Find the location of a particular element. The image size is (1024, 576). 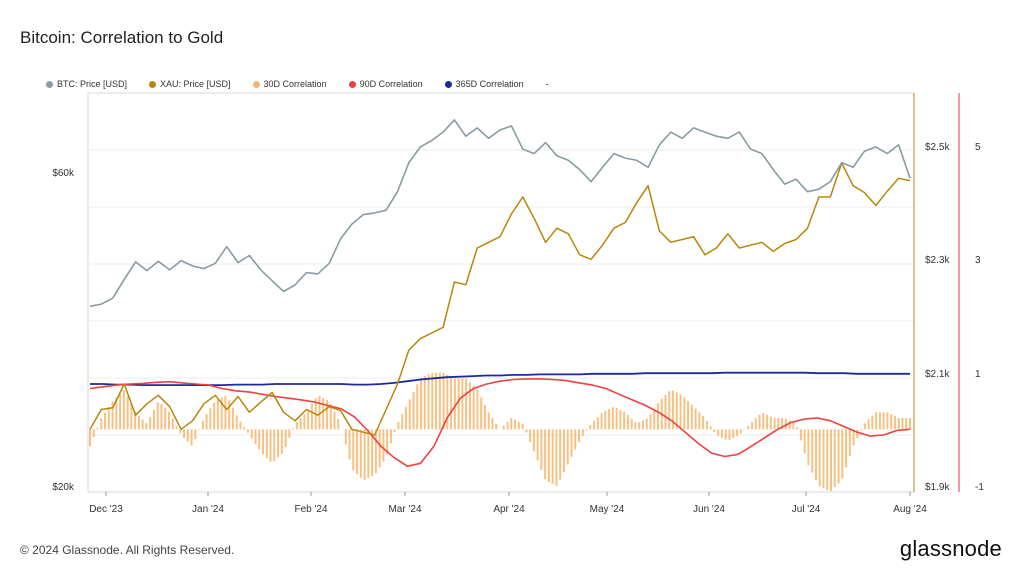

legend-item: 30D Correlation is located at coordinates (289, 84).